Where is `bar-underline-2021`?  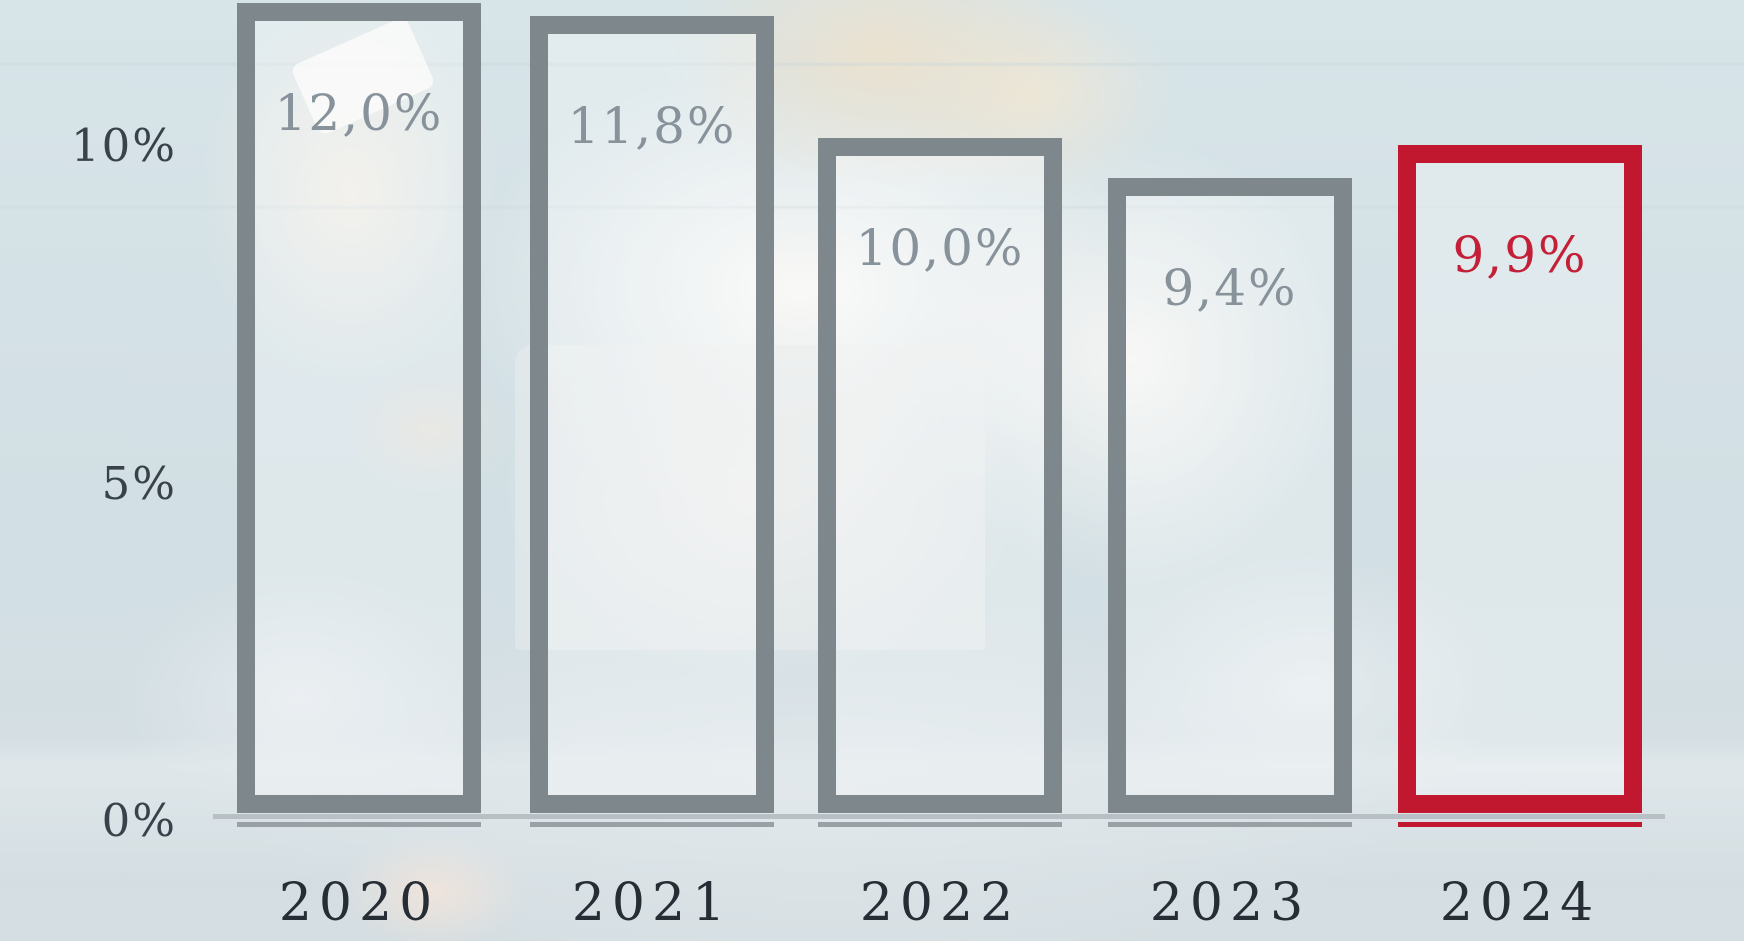 bar-underline-2021 is located at coordinates (652, 824).